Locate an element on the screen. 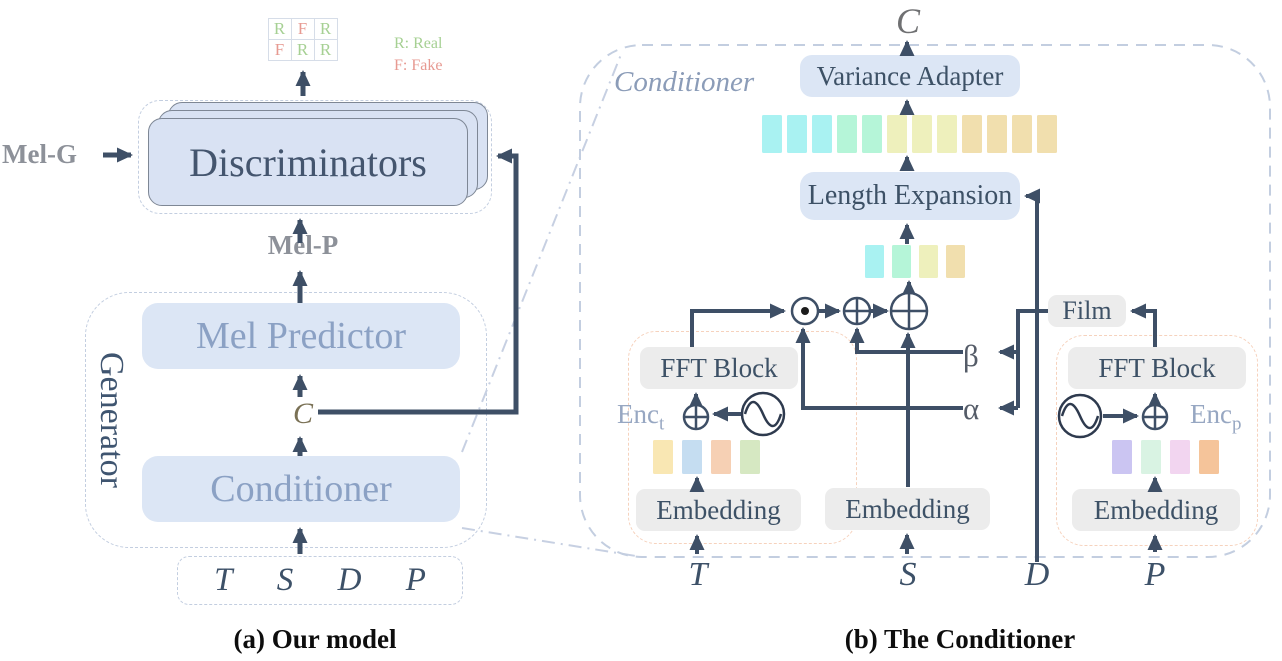 The height and width of the screenshot is (661, 1282). oplus-small-icon is located at coordinates (857, 311).